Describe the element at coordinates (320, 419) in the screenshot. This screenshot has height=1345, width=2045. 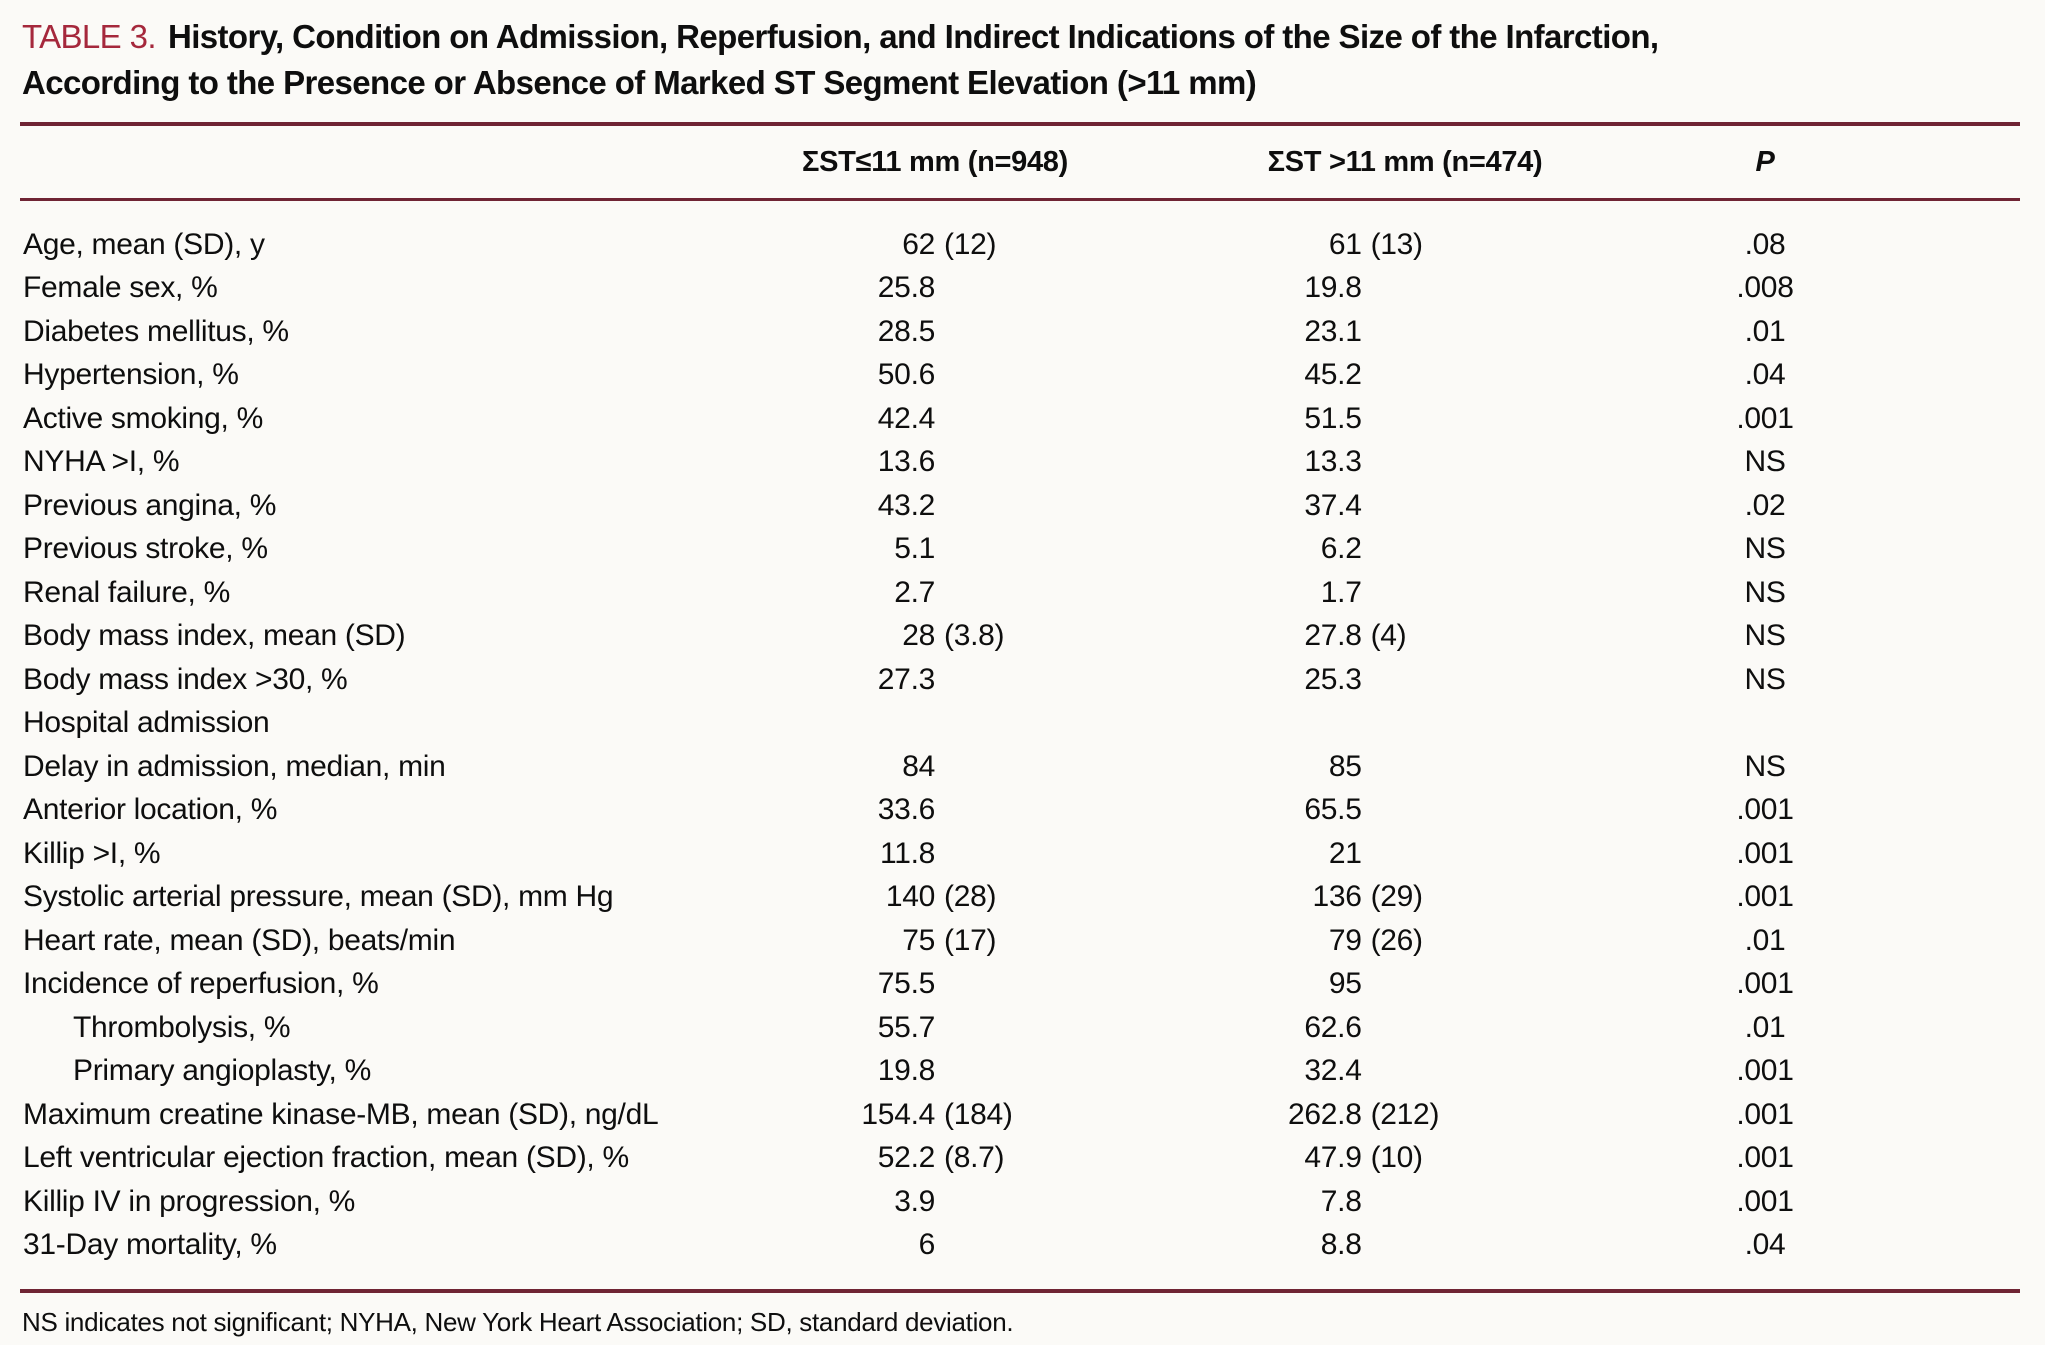
I see `row-label-cell: Active smoking, %` at that location.